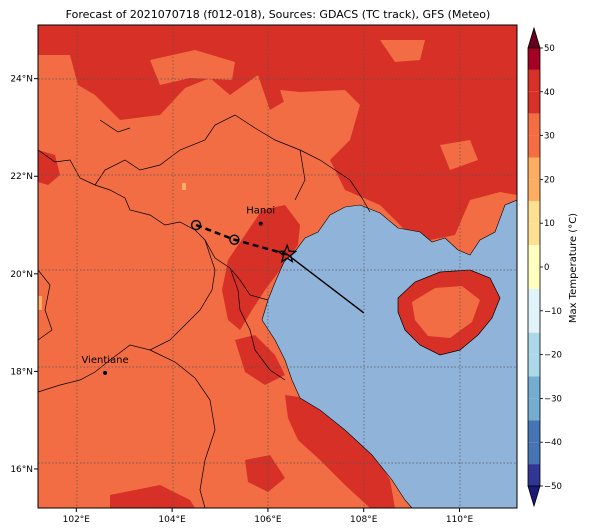 Image resolution: width=592 pixels, height=529 pixels. What do you see at coordinates (549, 224) in the screenshot?
I see `colorbar-tick-label: 10` at bounding box center [549, 224].